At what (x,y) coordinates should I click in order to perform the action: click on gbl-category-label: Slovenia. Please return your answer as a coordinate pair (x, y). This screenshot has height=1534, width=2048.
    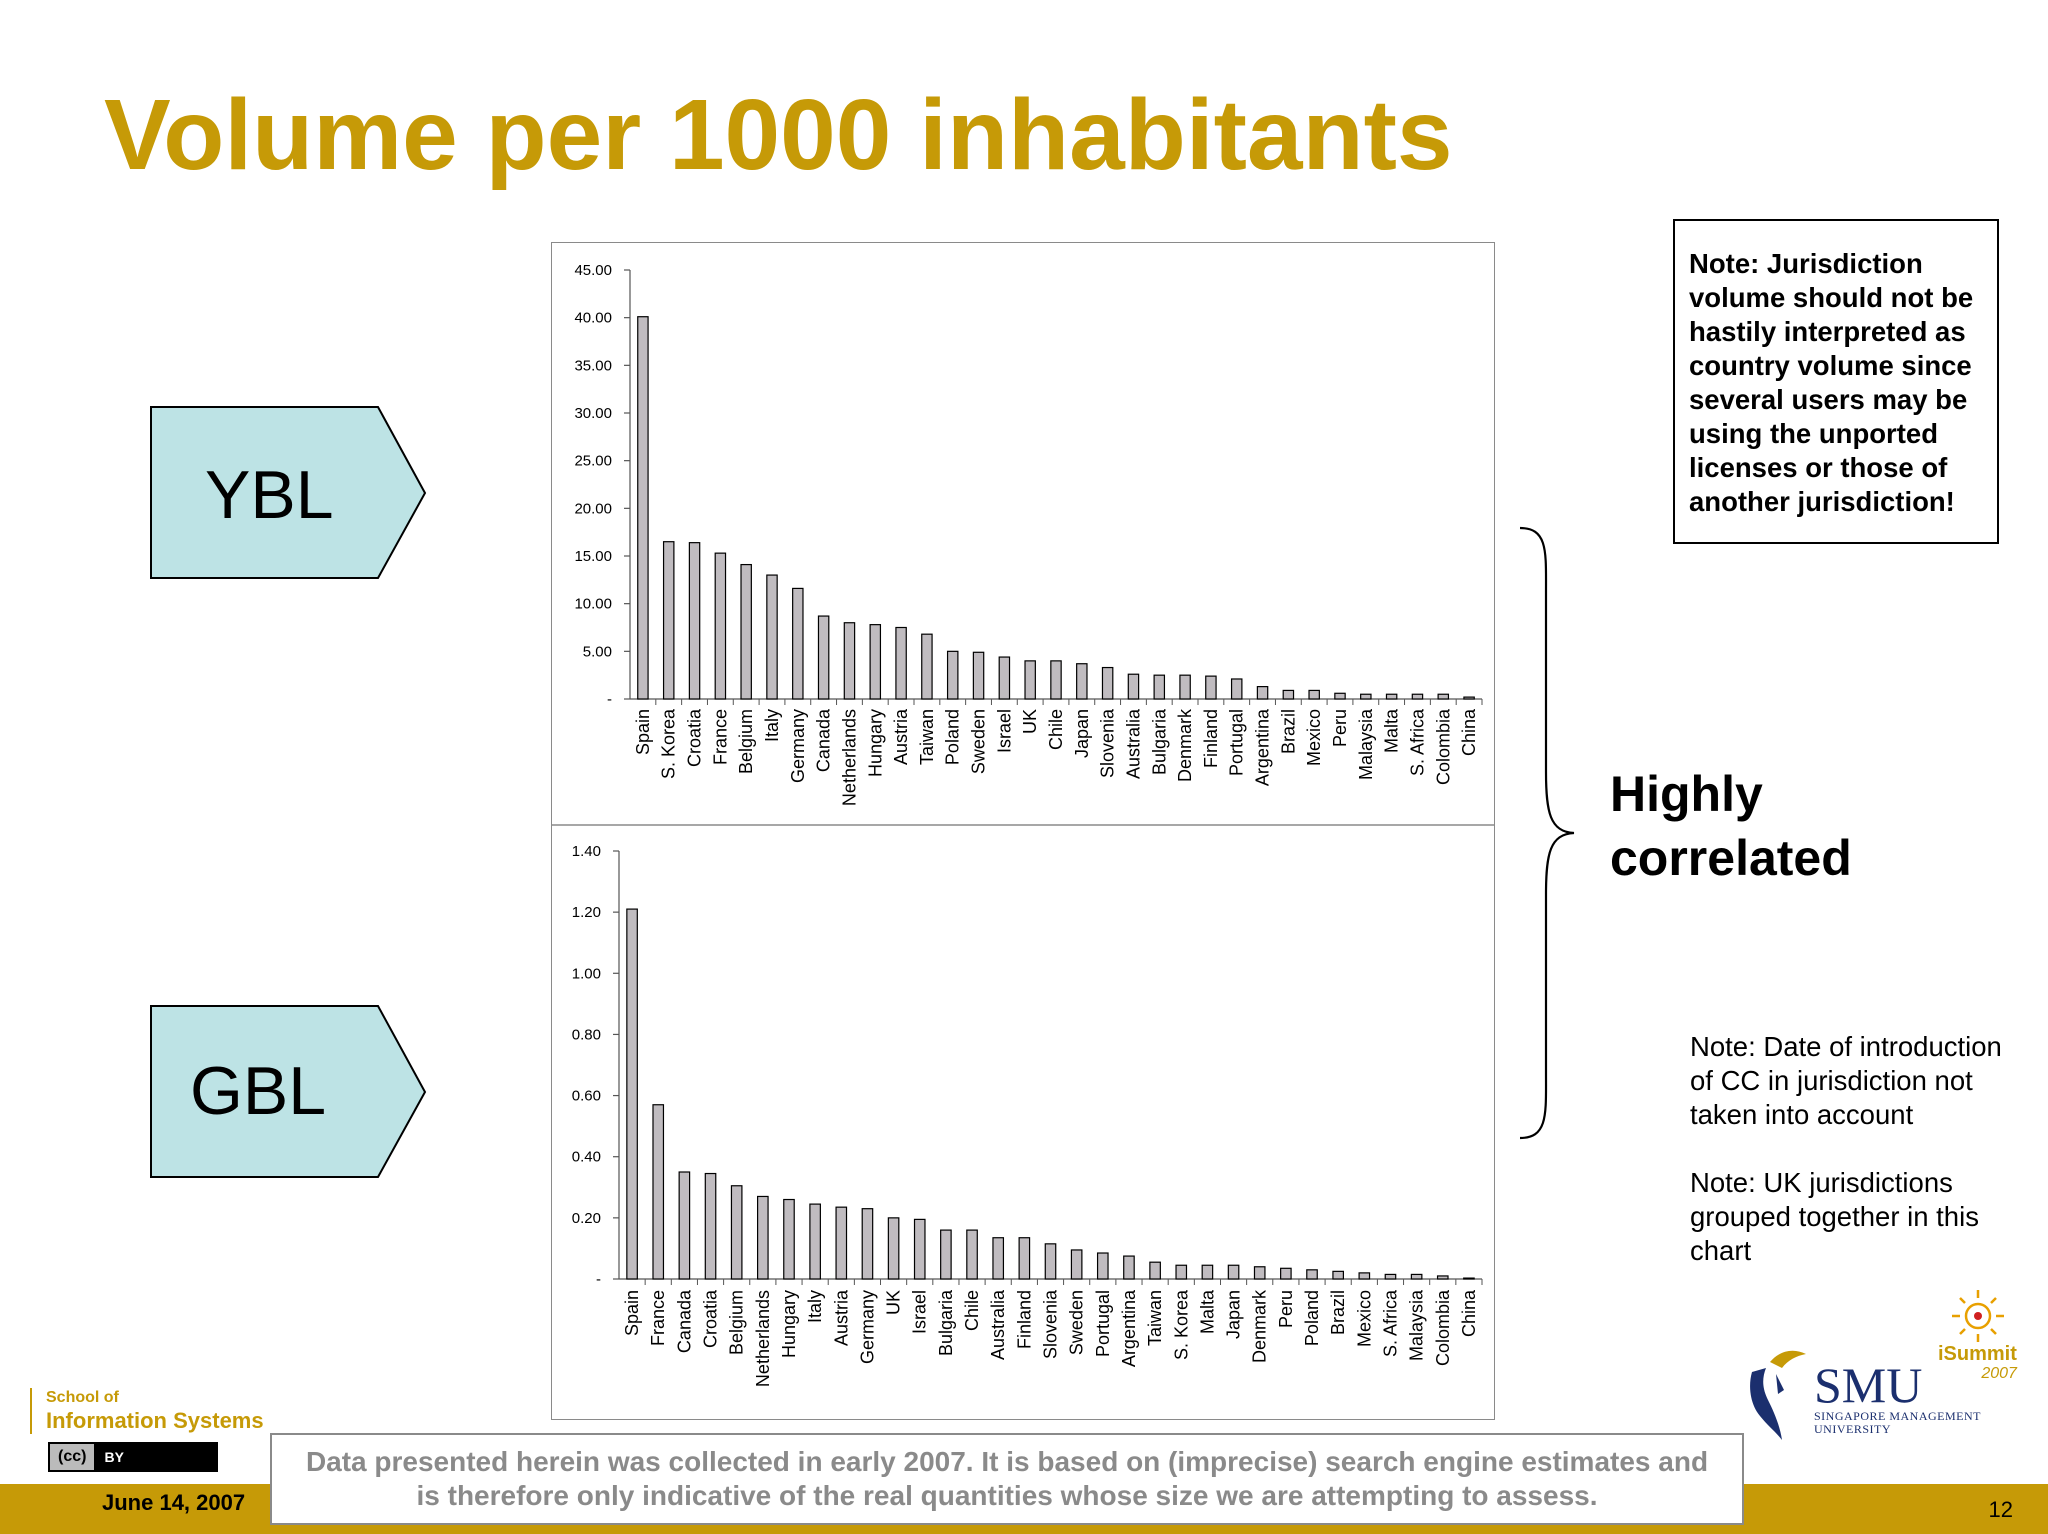
    Looking at the image, I should click on (1051, 1324).